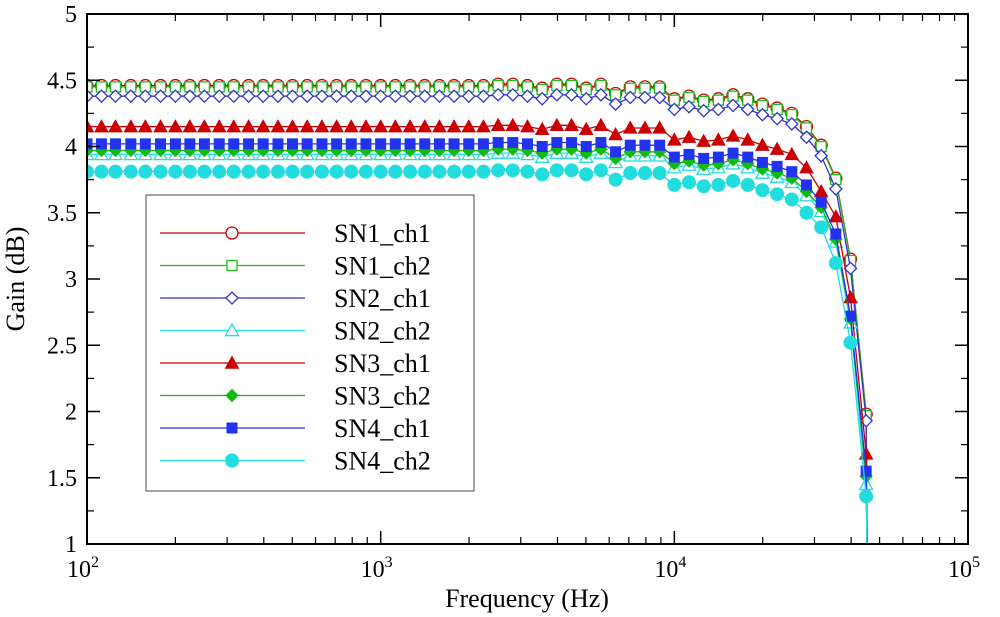  Describe the element at coordinates (295, 396) in the screenshot. I see `legend-item-sn3-ch2: SN3_ch2` at that location.